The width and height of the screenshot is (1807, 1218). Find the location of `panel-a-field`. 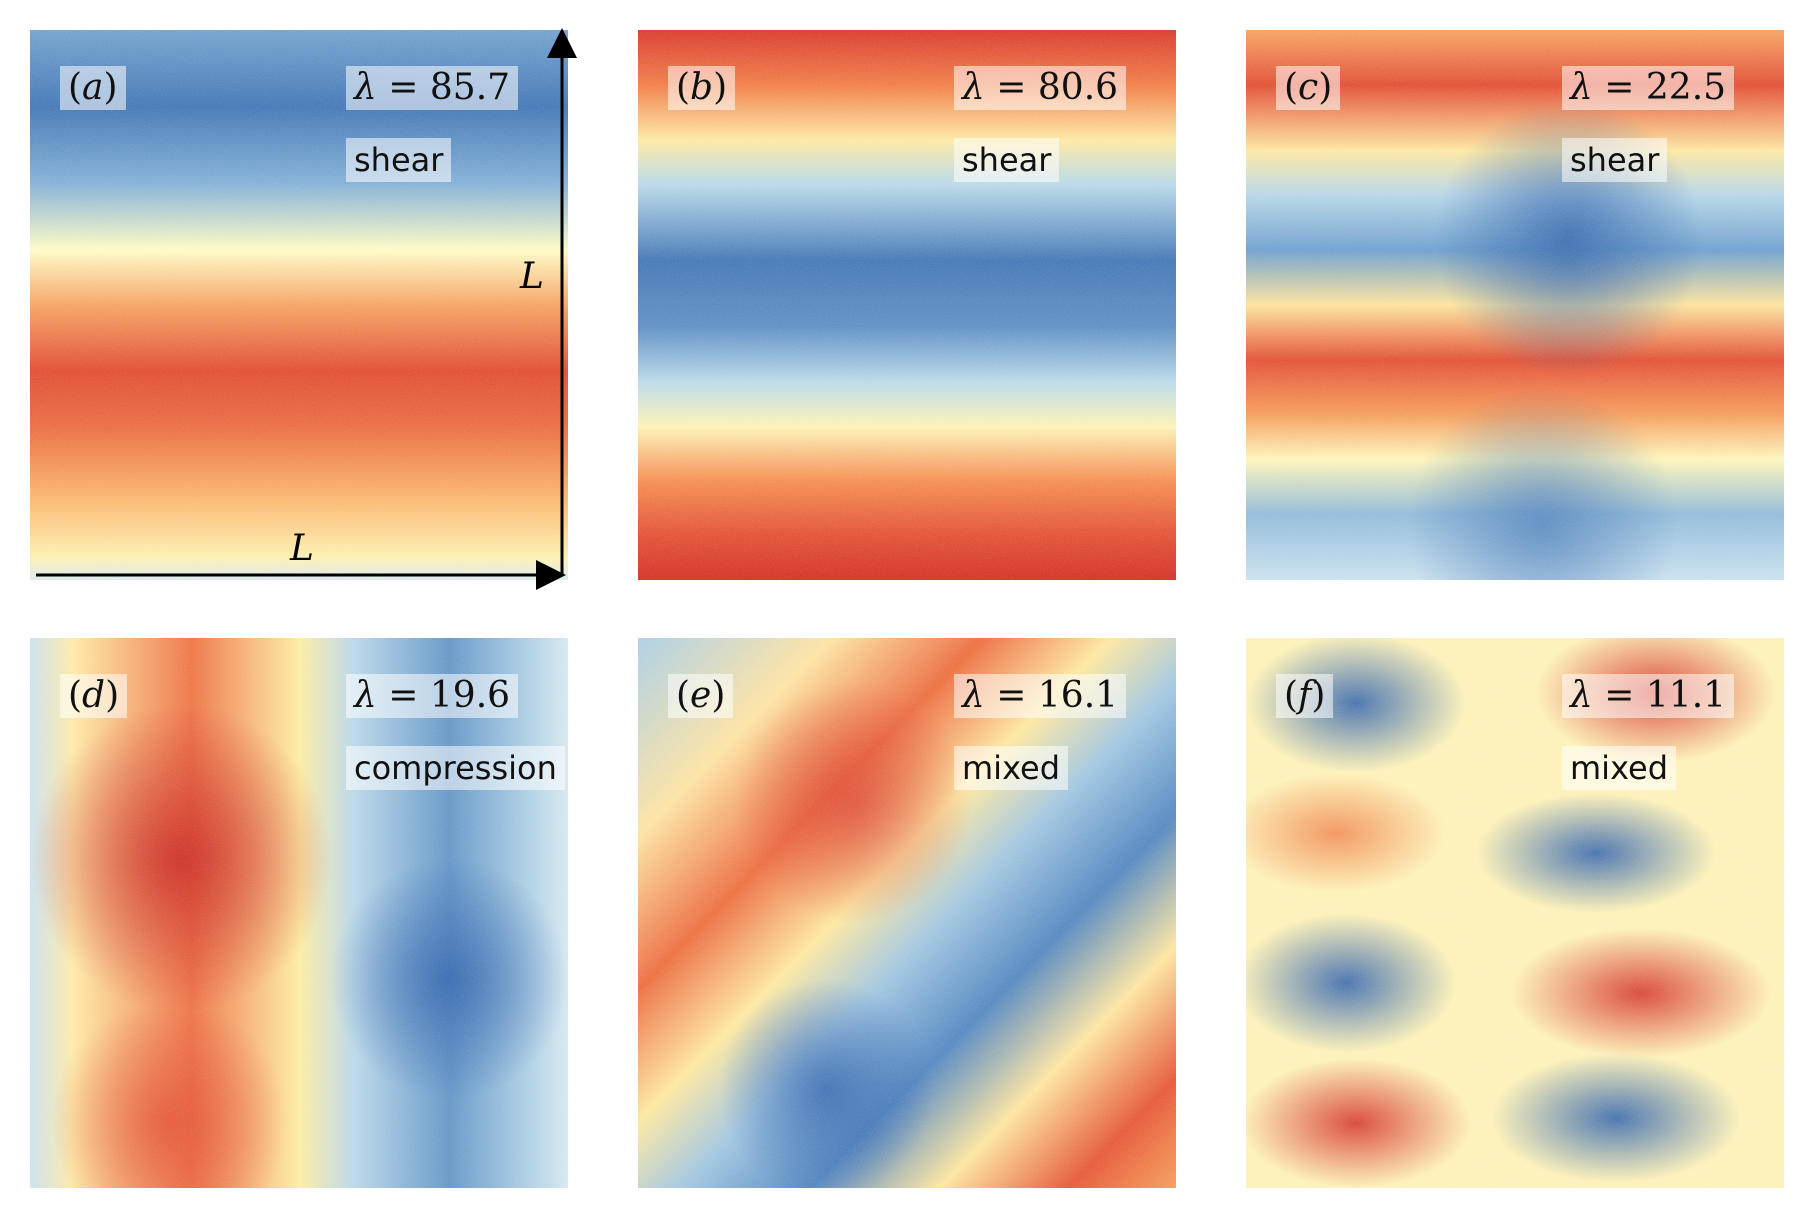

panel-a-field is located at coordinates (299, 305).